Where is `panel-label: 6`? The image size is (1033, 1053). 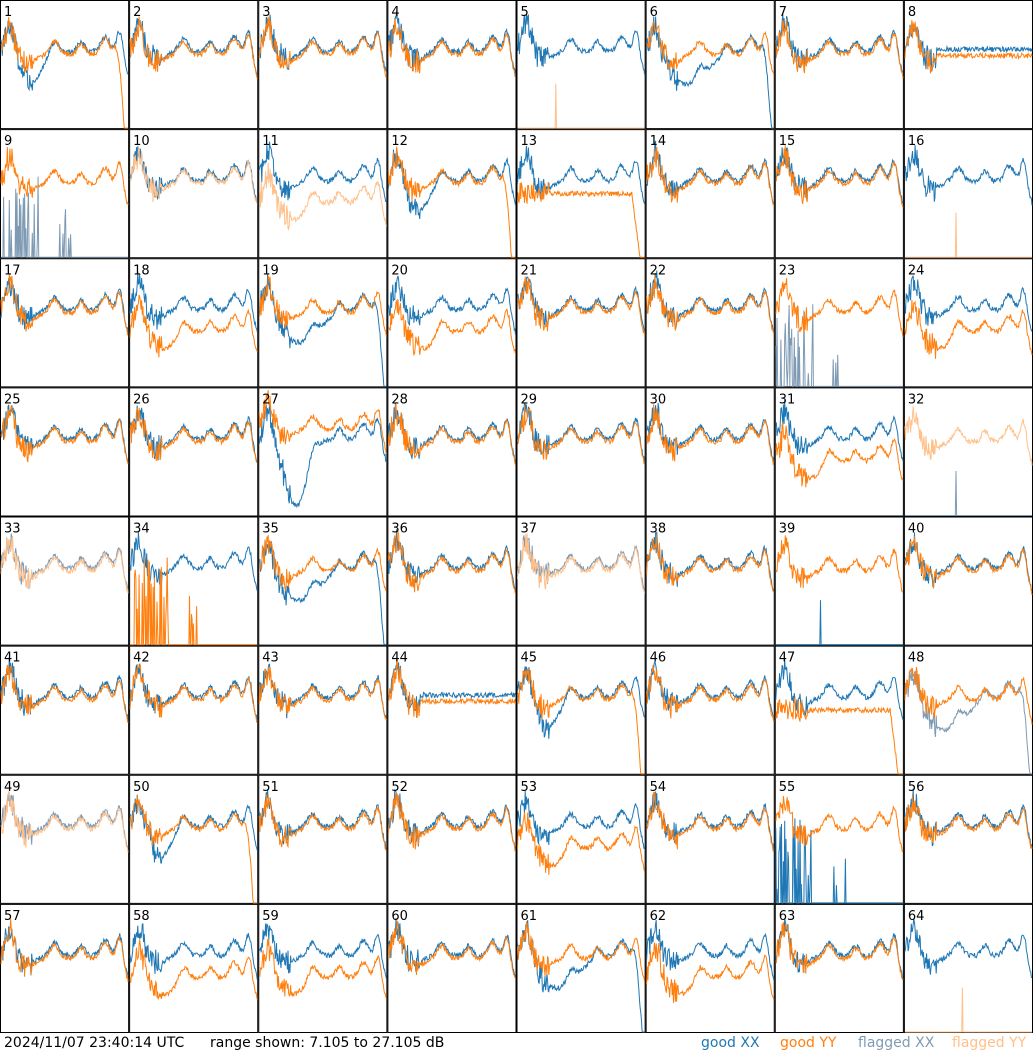 panel-label: 6 is located at coordinates (654, 12).